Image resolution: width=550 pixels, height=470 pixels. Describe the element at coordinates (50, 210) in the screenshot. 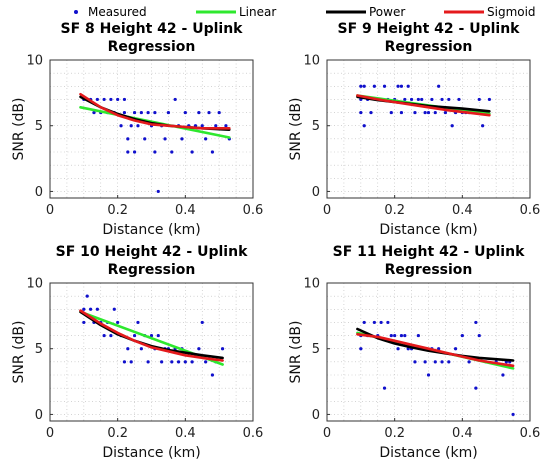

I see `x-tick-label: 0` at that location.